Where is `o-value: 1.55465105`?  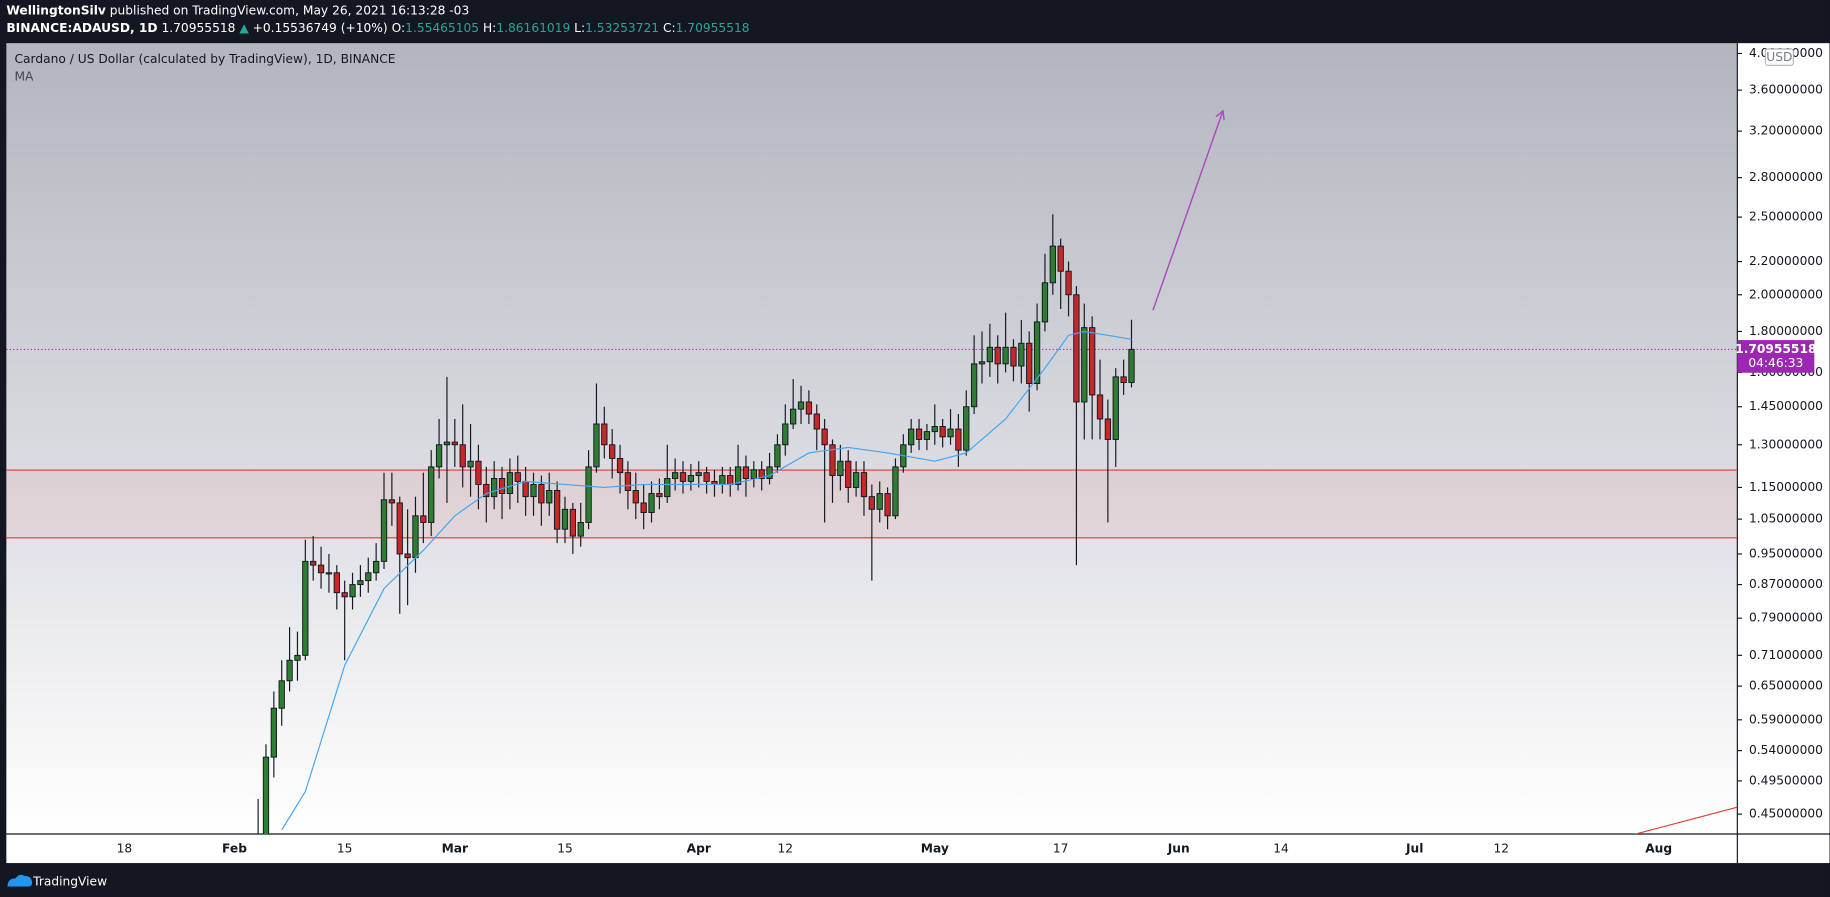 o-value: 1.55465105 is located at coordinates (442, 27).